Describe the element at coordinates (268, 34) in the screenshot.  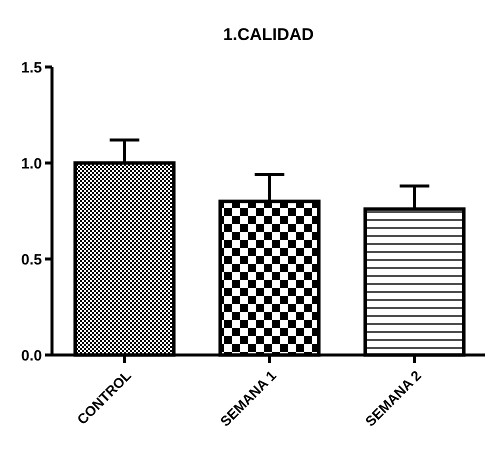
I see `chart-title: 1.CALIDAD` at that location.